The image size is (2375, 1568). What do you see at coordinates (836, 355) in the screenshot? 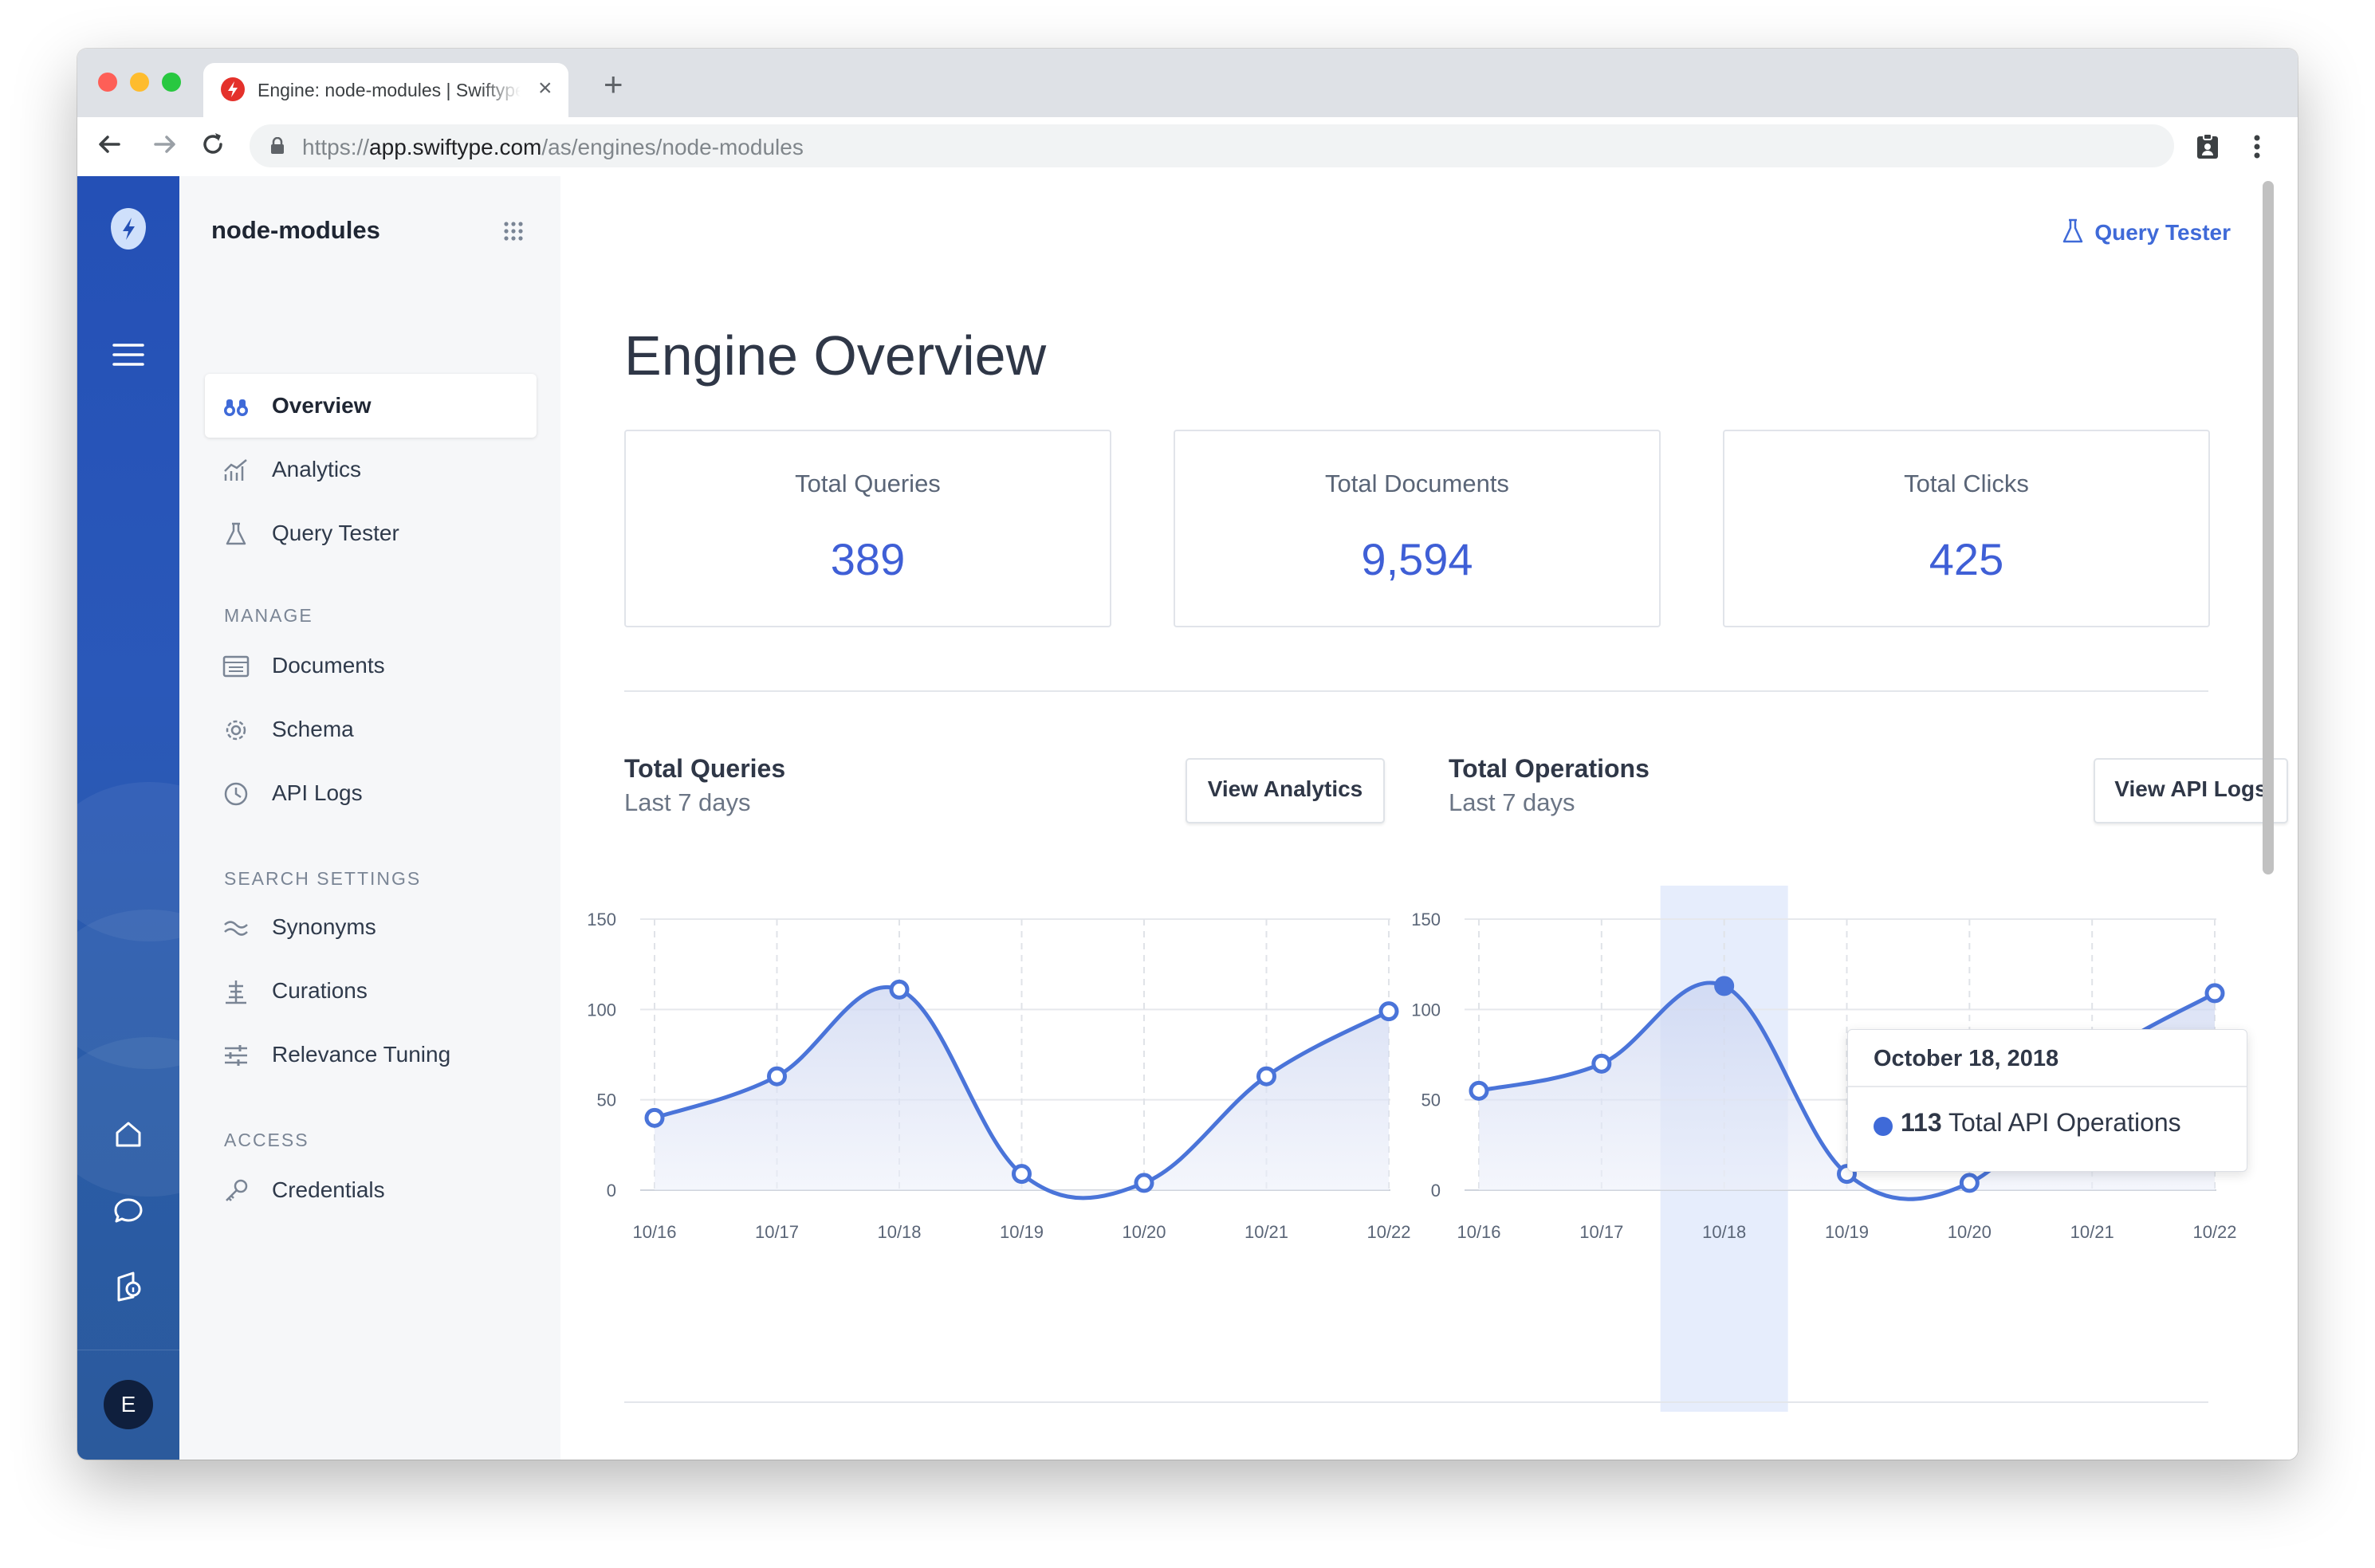
I see `page-title: Engine Overview` at bounding box center [836, 355].